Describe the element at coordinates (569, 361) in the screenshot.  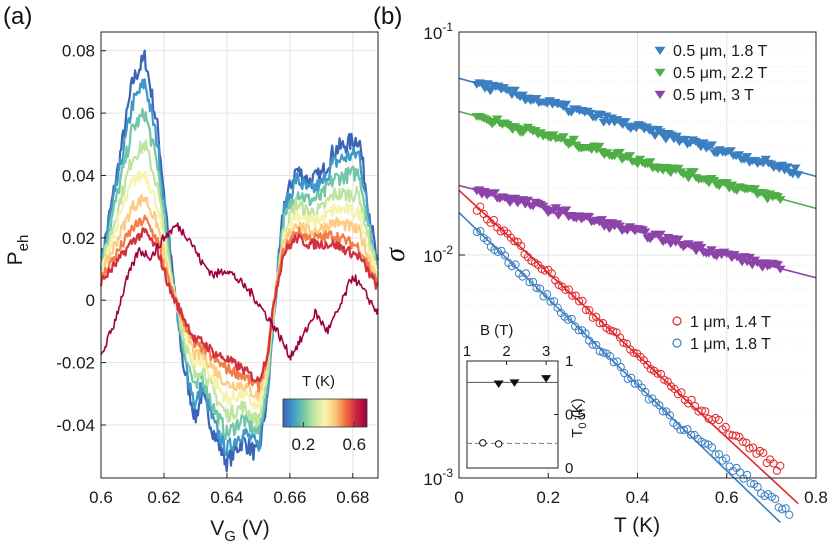
I see `inset-tick-label-y: 1` at that location.